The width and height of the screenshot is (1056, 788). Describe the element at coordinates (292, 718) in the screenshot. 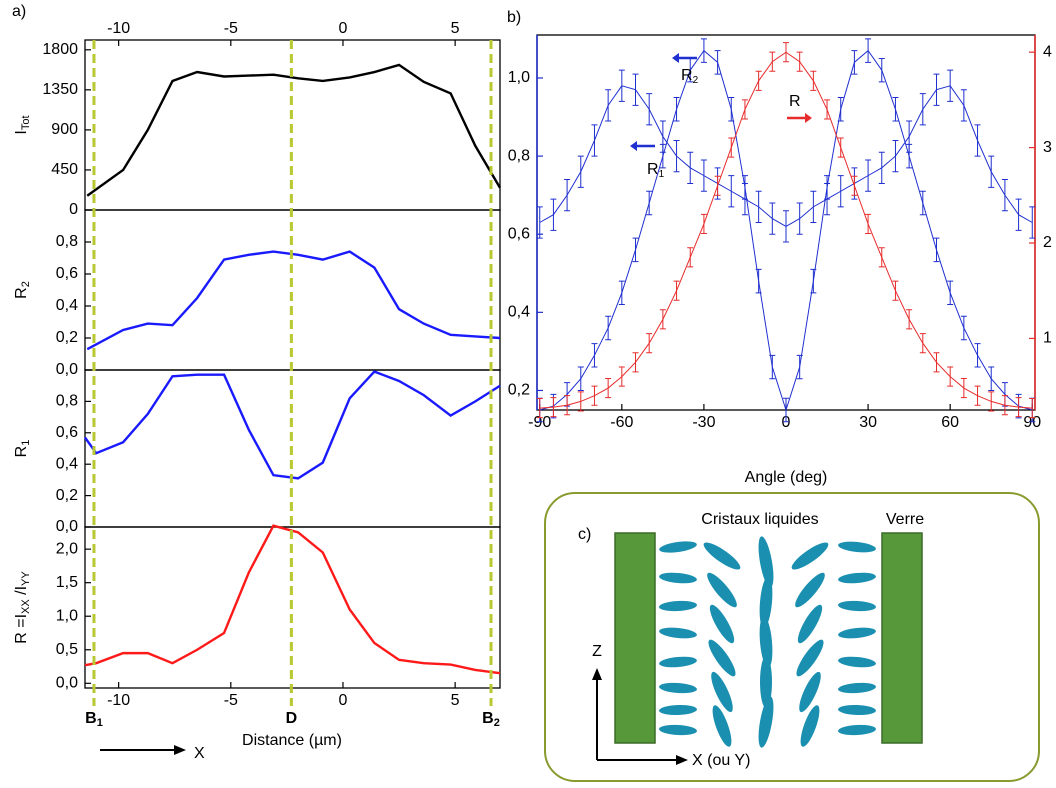

I see `boundary-label: D` at that location.